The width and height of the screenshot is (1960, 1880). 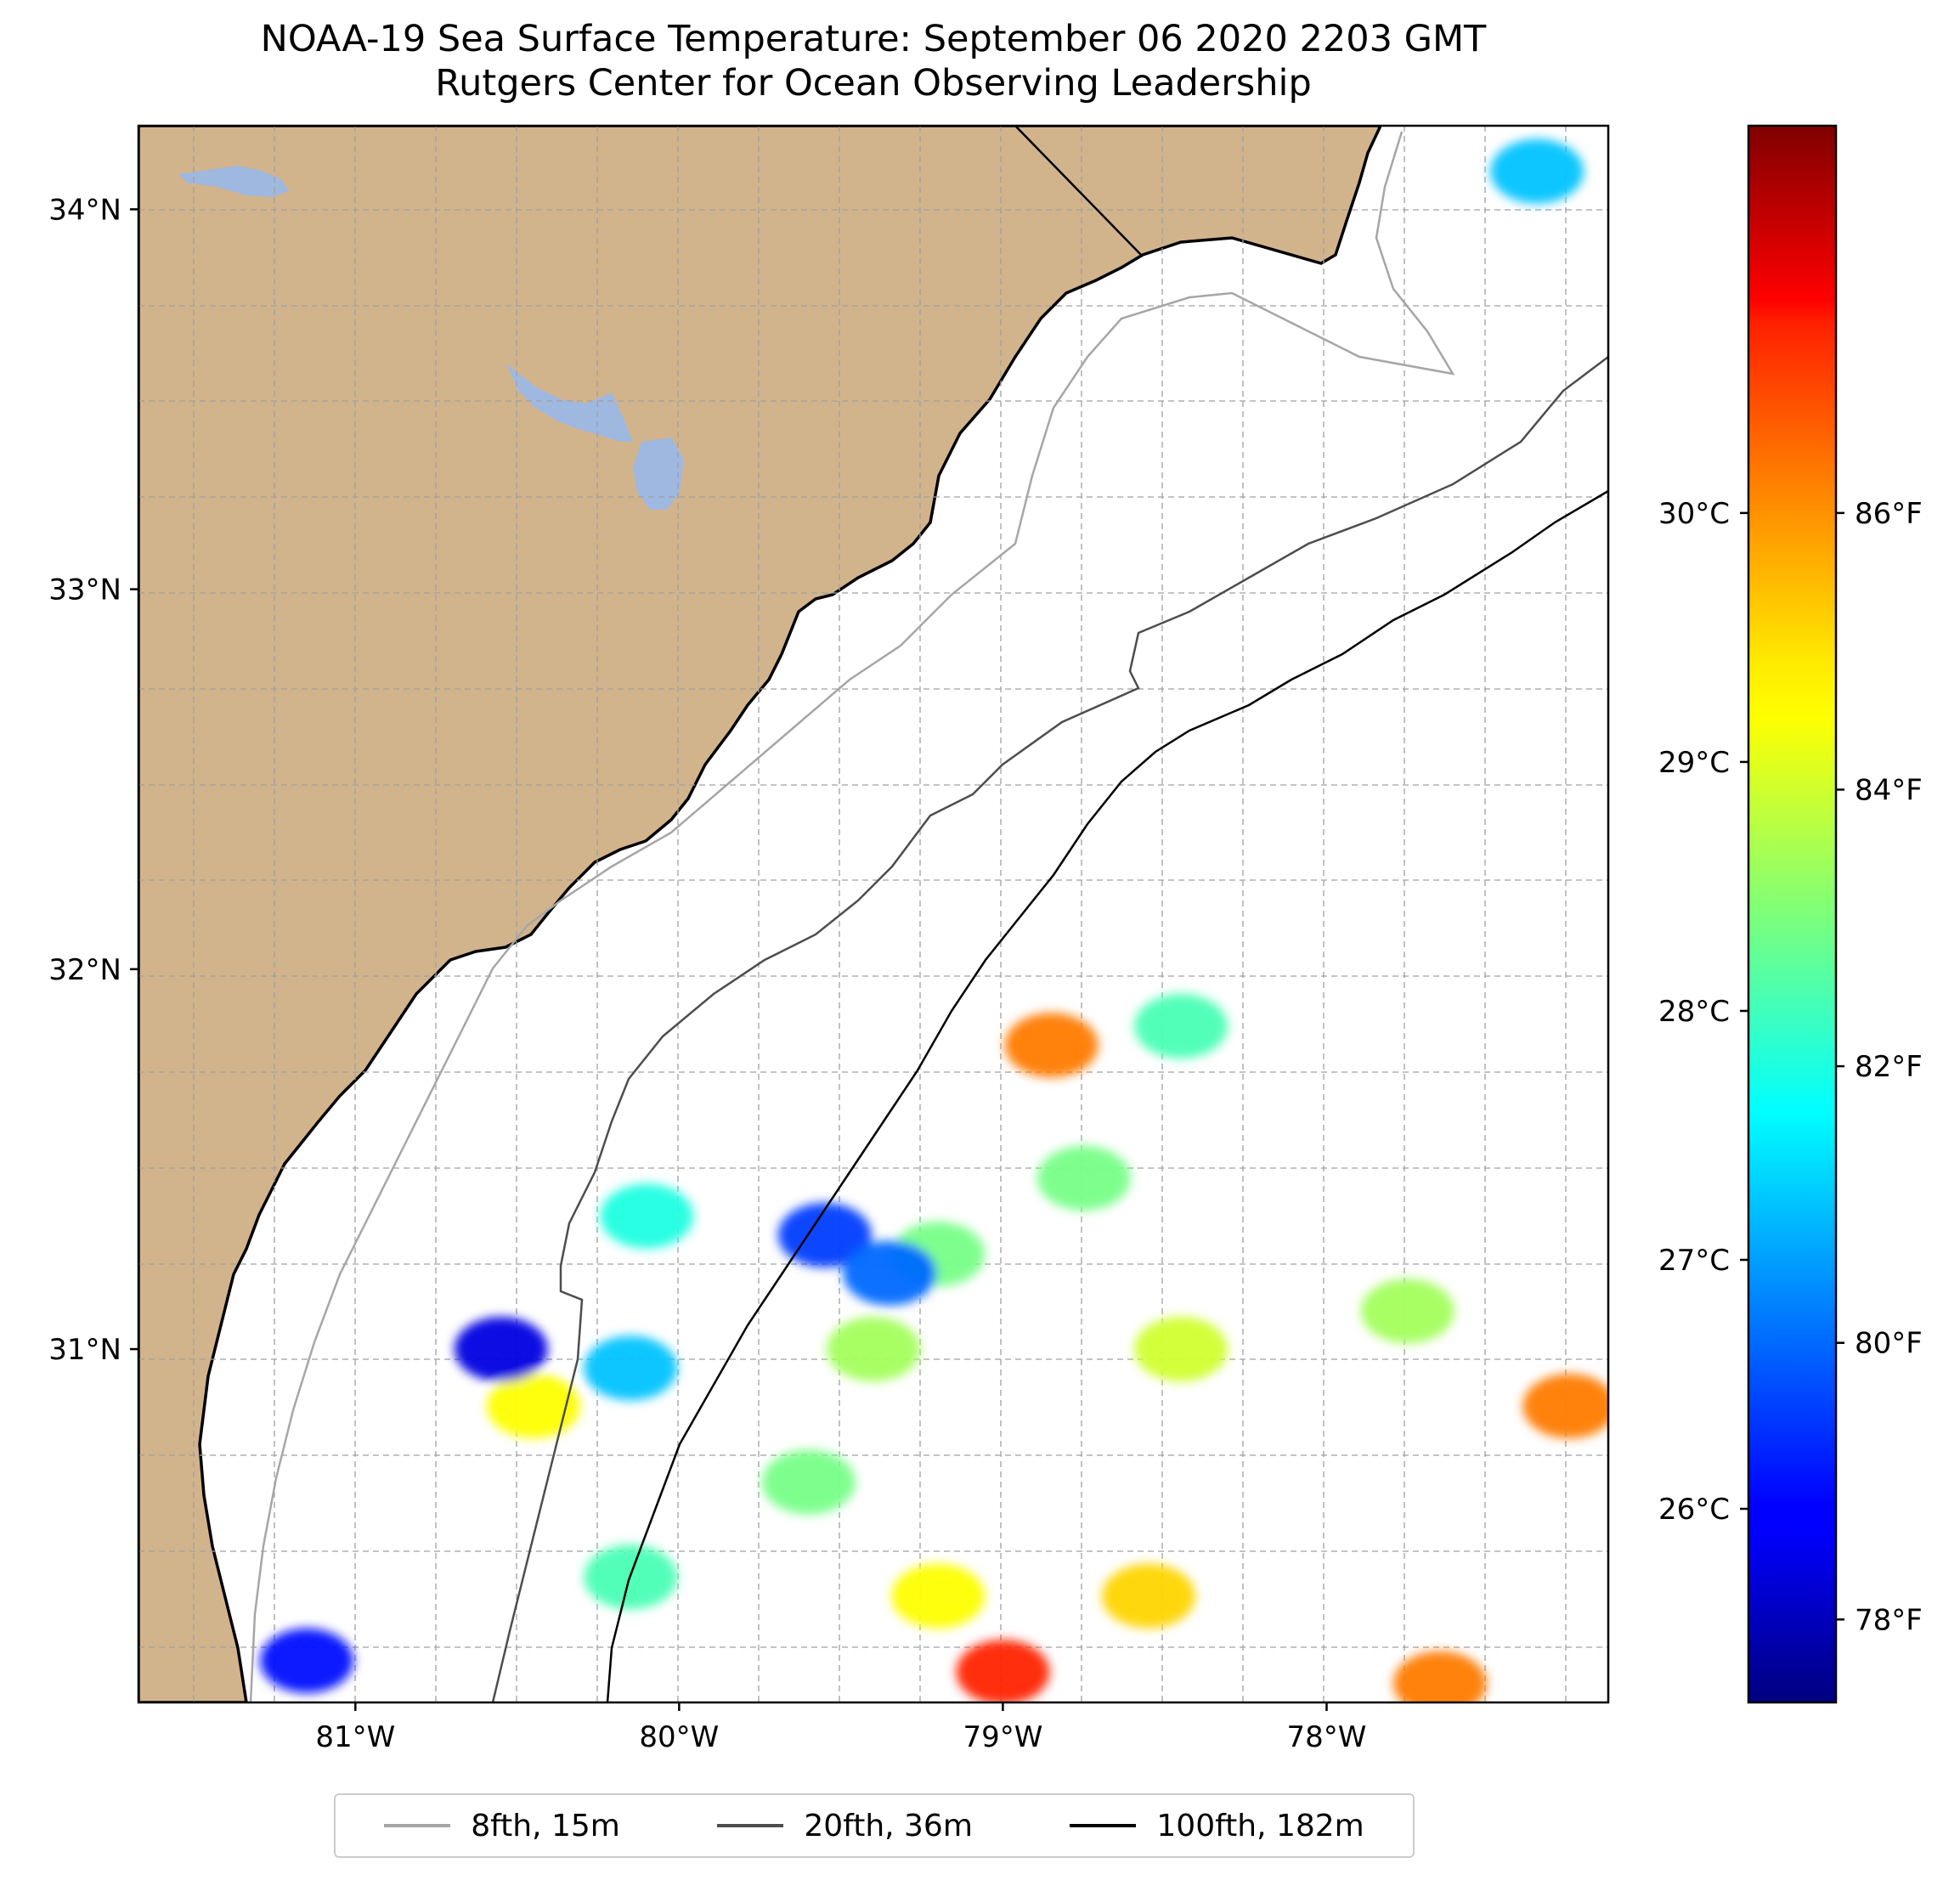 What do you see at coordinates (1327, 1737) in the screenshot?
I see `lon-tick-label: 78°W` at bounding box center [1327, 1737].